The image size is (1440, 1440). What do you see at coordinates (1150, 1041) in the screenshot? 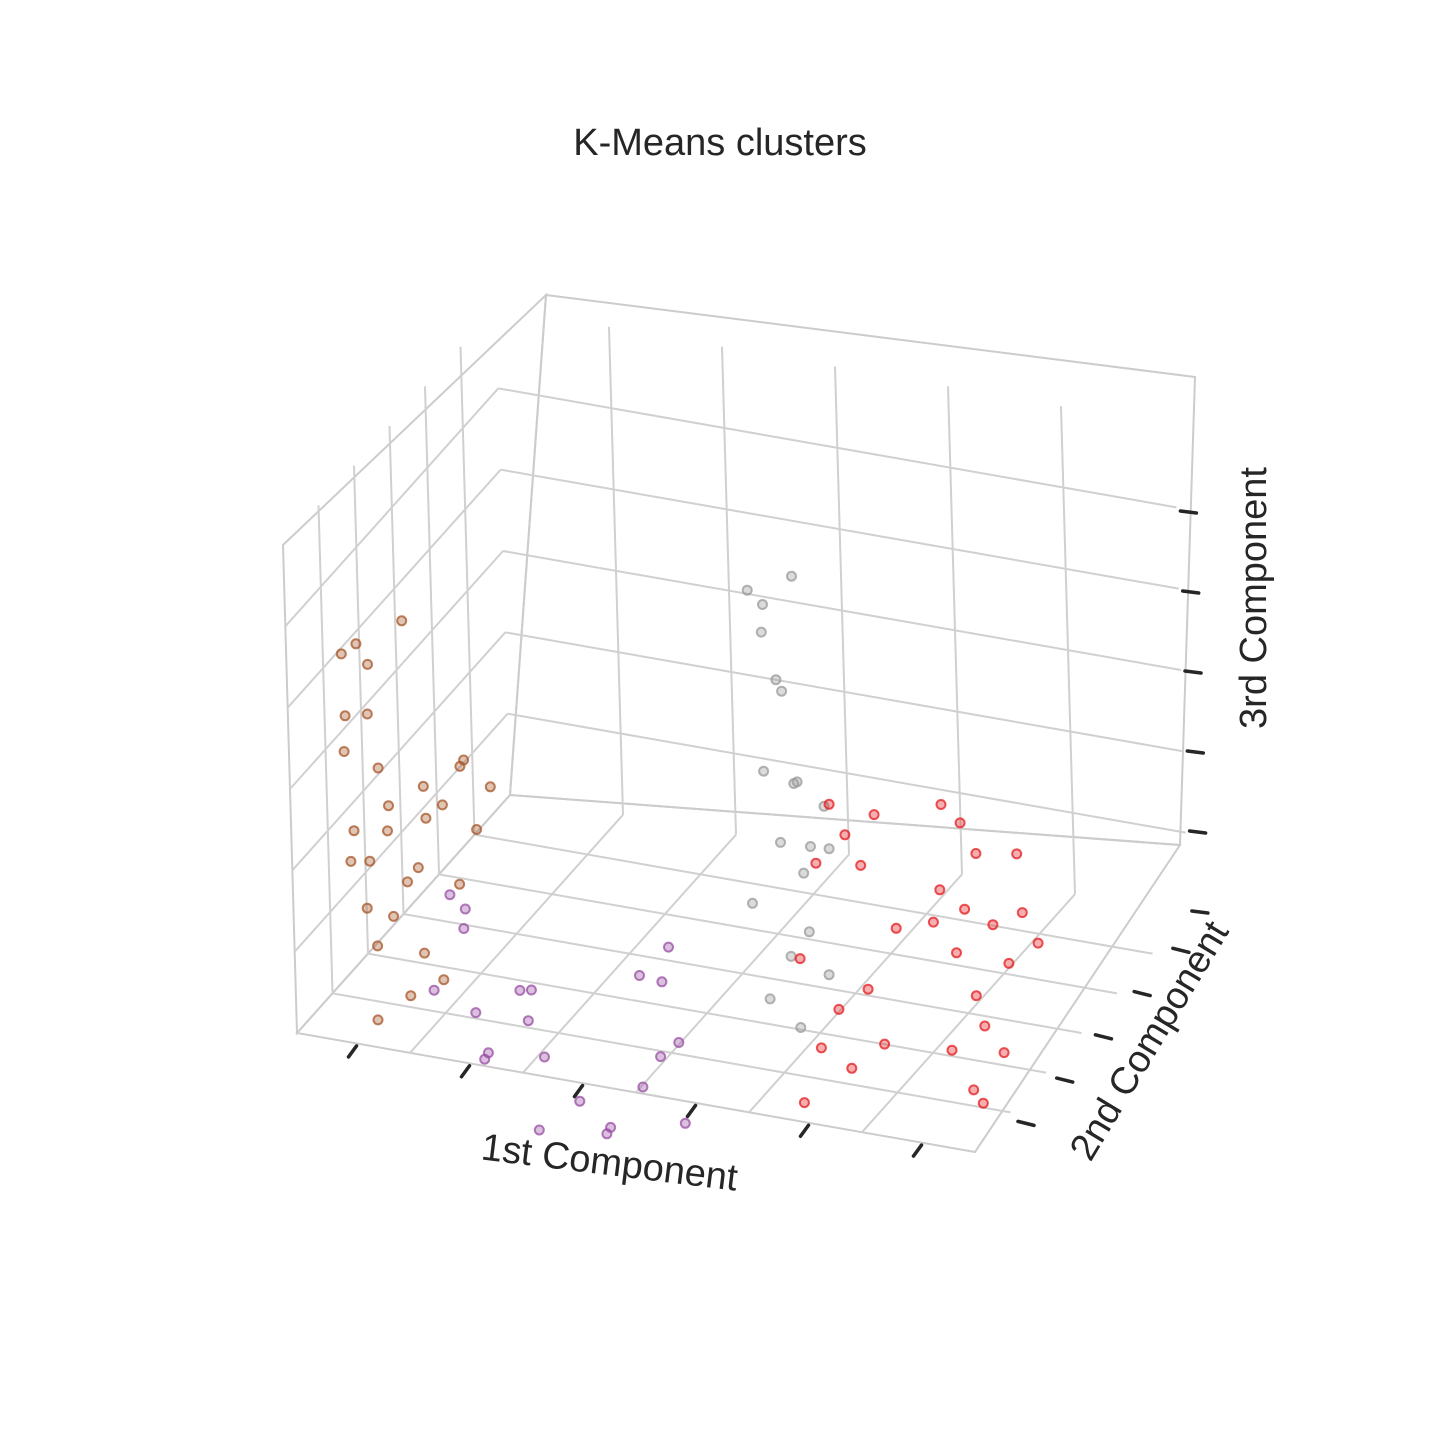
I see `y-axis-label: 2nd Component` at bounding box center [1150, 1041].